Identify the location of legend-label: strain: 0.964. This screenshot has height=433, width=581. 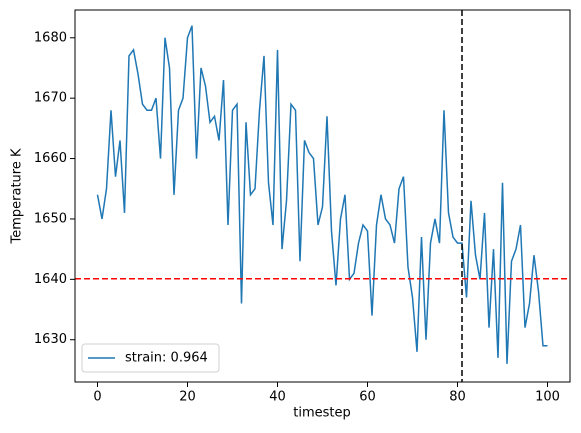
(166, 358).